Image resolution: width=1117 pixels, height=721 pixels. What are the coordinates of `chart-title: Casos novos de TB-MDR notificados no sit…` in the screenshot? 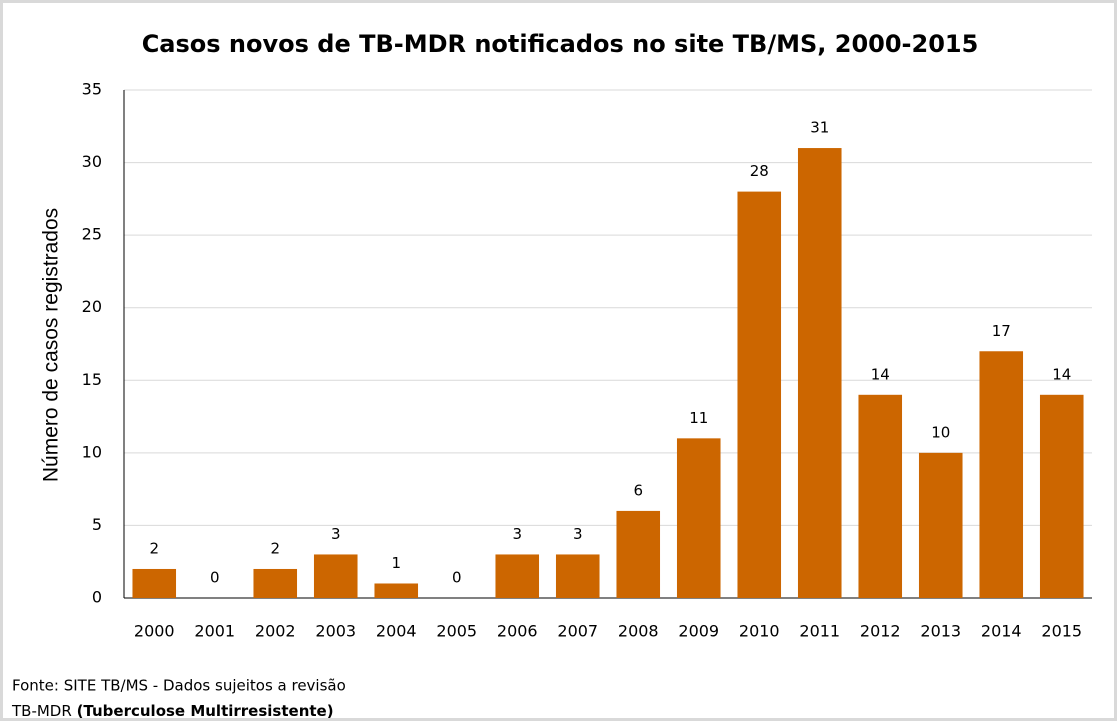 It's located at (560, 44).